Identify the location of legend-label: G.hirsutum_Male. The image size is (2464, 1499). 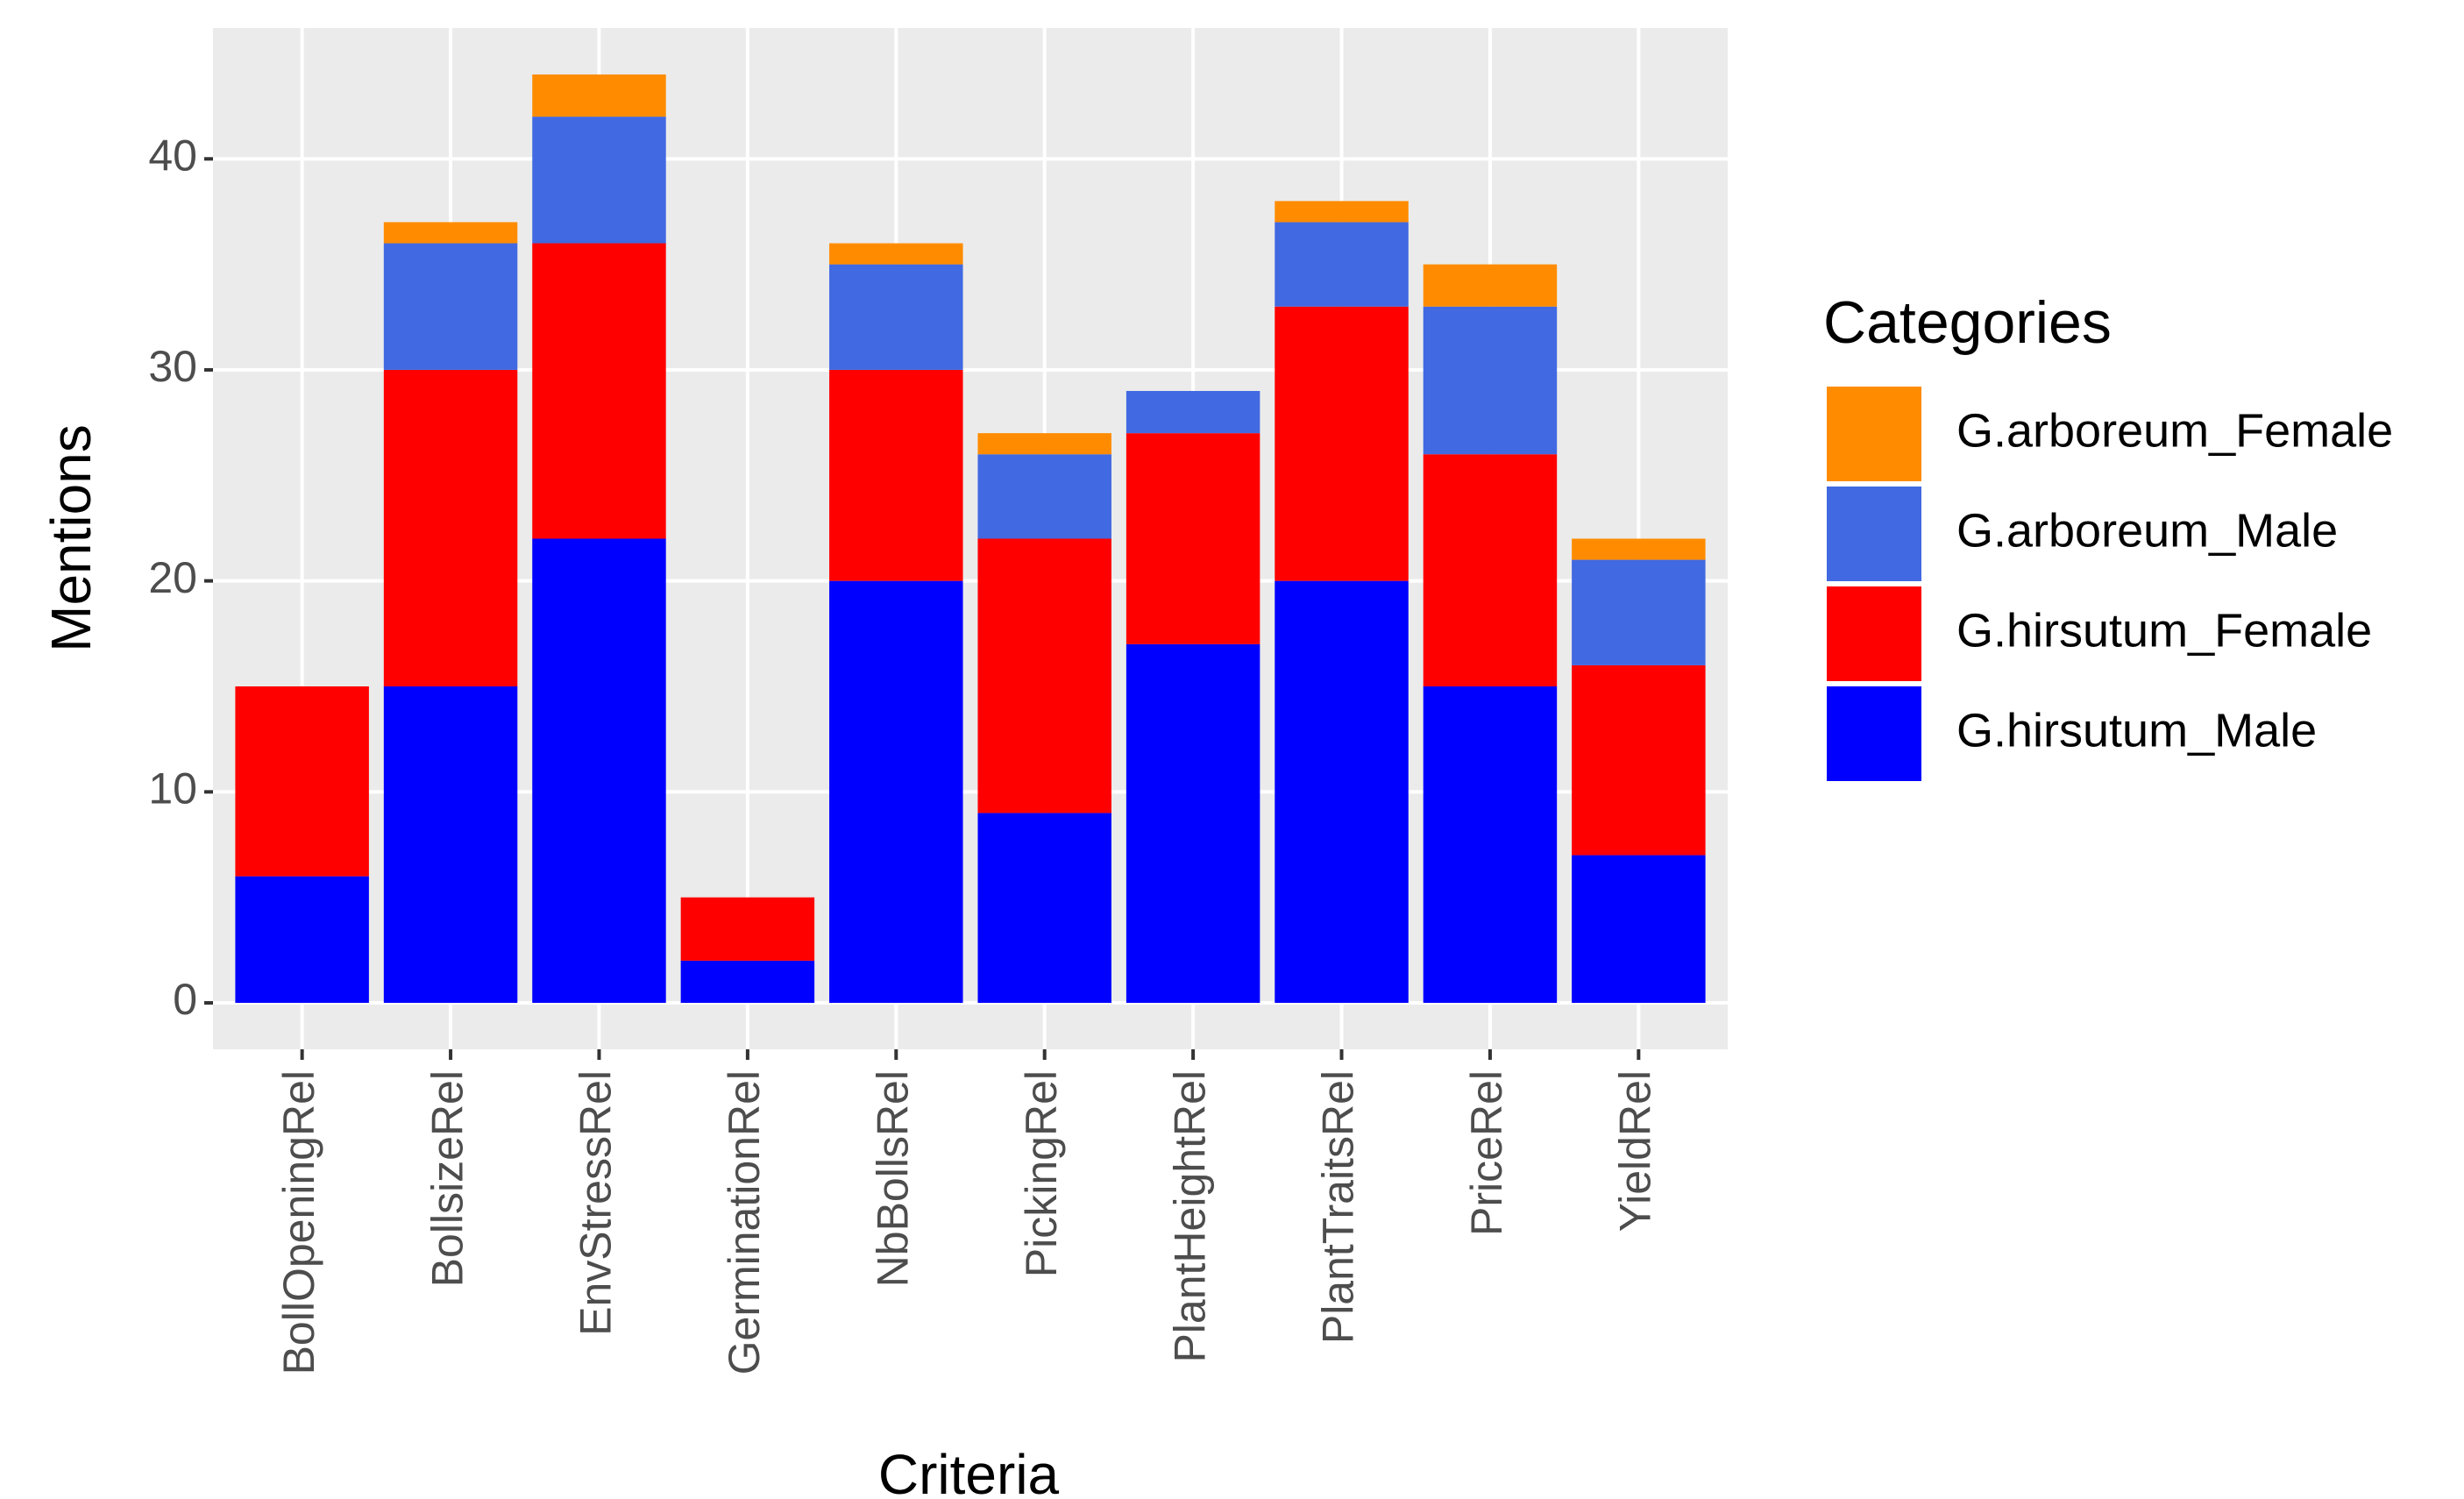
(2136, 731).